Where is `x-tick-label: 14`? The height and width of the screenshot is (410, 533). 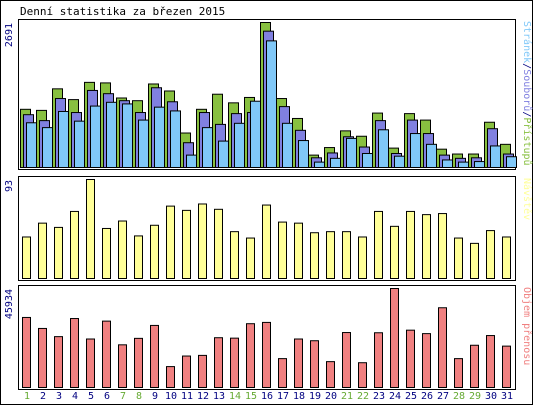
x-tick-label: 14 is located at coordinates (235, 396).